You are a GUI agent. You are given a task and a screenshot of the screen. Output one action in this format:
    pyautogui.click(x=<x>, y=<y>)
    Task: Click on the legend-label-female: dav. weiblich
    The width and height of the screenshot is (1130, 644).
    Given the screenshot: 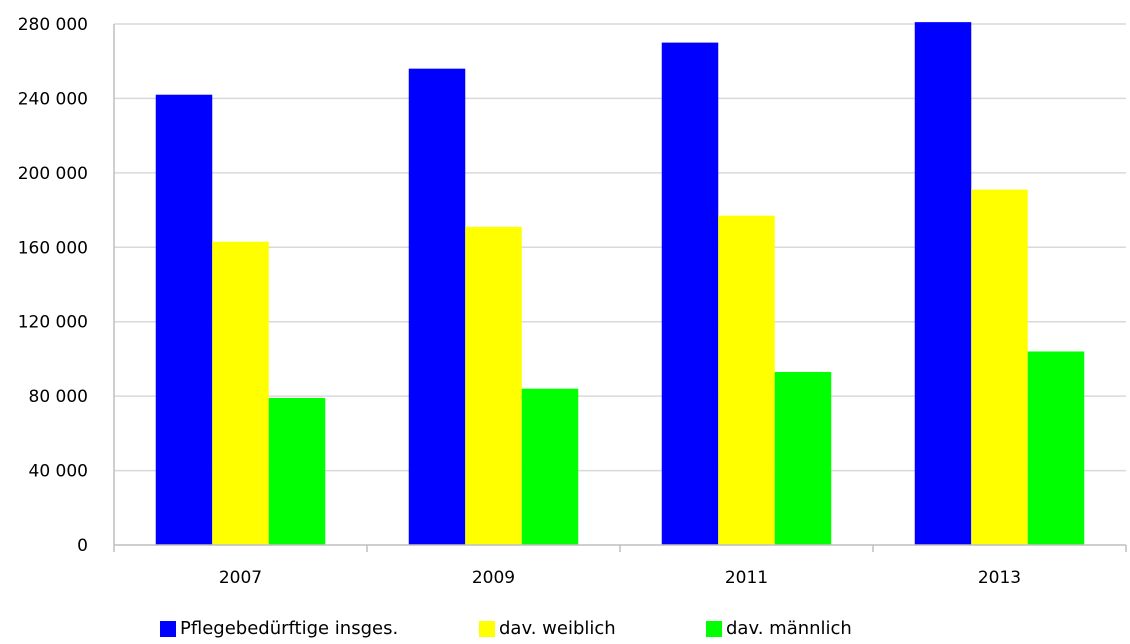 What is the action you would take?
    pyautogui.click(x=557, y=628)
    